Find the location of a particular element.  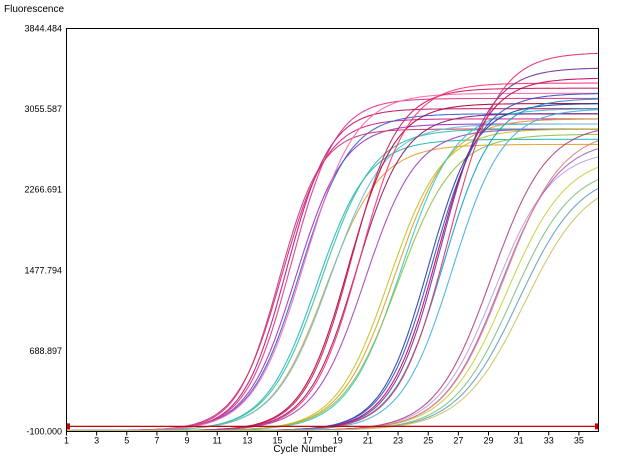

x-tick-labels: 1 3 5 7 9 11 13 15 17 19 21 23 25 27 29 31 33 35 is located at coordinates (324, 438).